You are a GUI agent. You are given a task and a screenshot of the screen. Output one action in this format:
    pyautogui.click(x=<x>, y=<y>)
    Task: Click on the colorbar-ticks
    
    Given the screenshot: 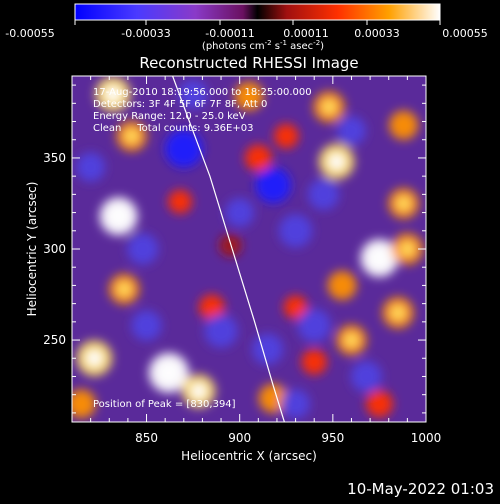 What is the action you would take?
    pyautogui.click(x=257, y=22)
    